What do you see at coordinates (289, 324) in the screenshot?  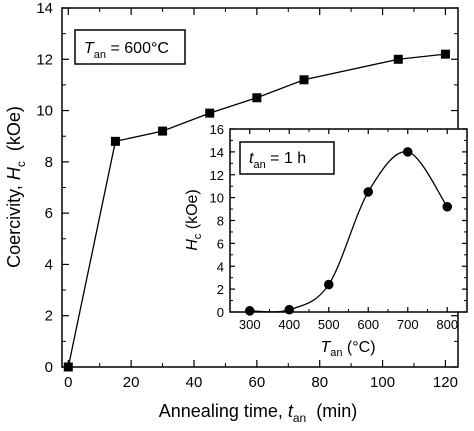 I see `inset-x-tick-label: 400` at bounding box center [289, 324].